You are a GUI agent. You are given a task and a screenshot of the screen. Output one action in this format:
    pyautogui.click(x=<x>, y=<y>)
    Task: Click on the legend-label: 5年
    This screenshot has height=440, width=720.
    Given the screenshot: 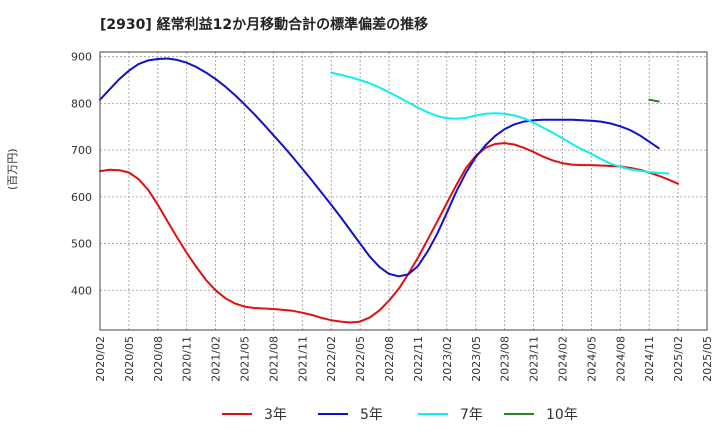 What is the action you would take?
    pyautogui.click(x=371, y=415)
    